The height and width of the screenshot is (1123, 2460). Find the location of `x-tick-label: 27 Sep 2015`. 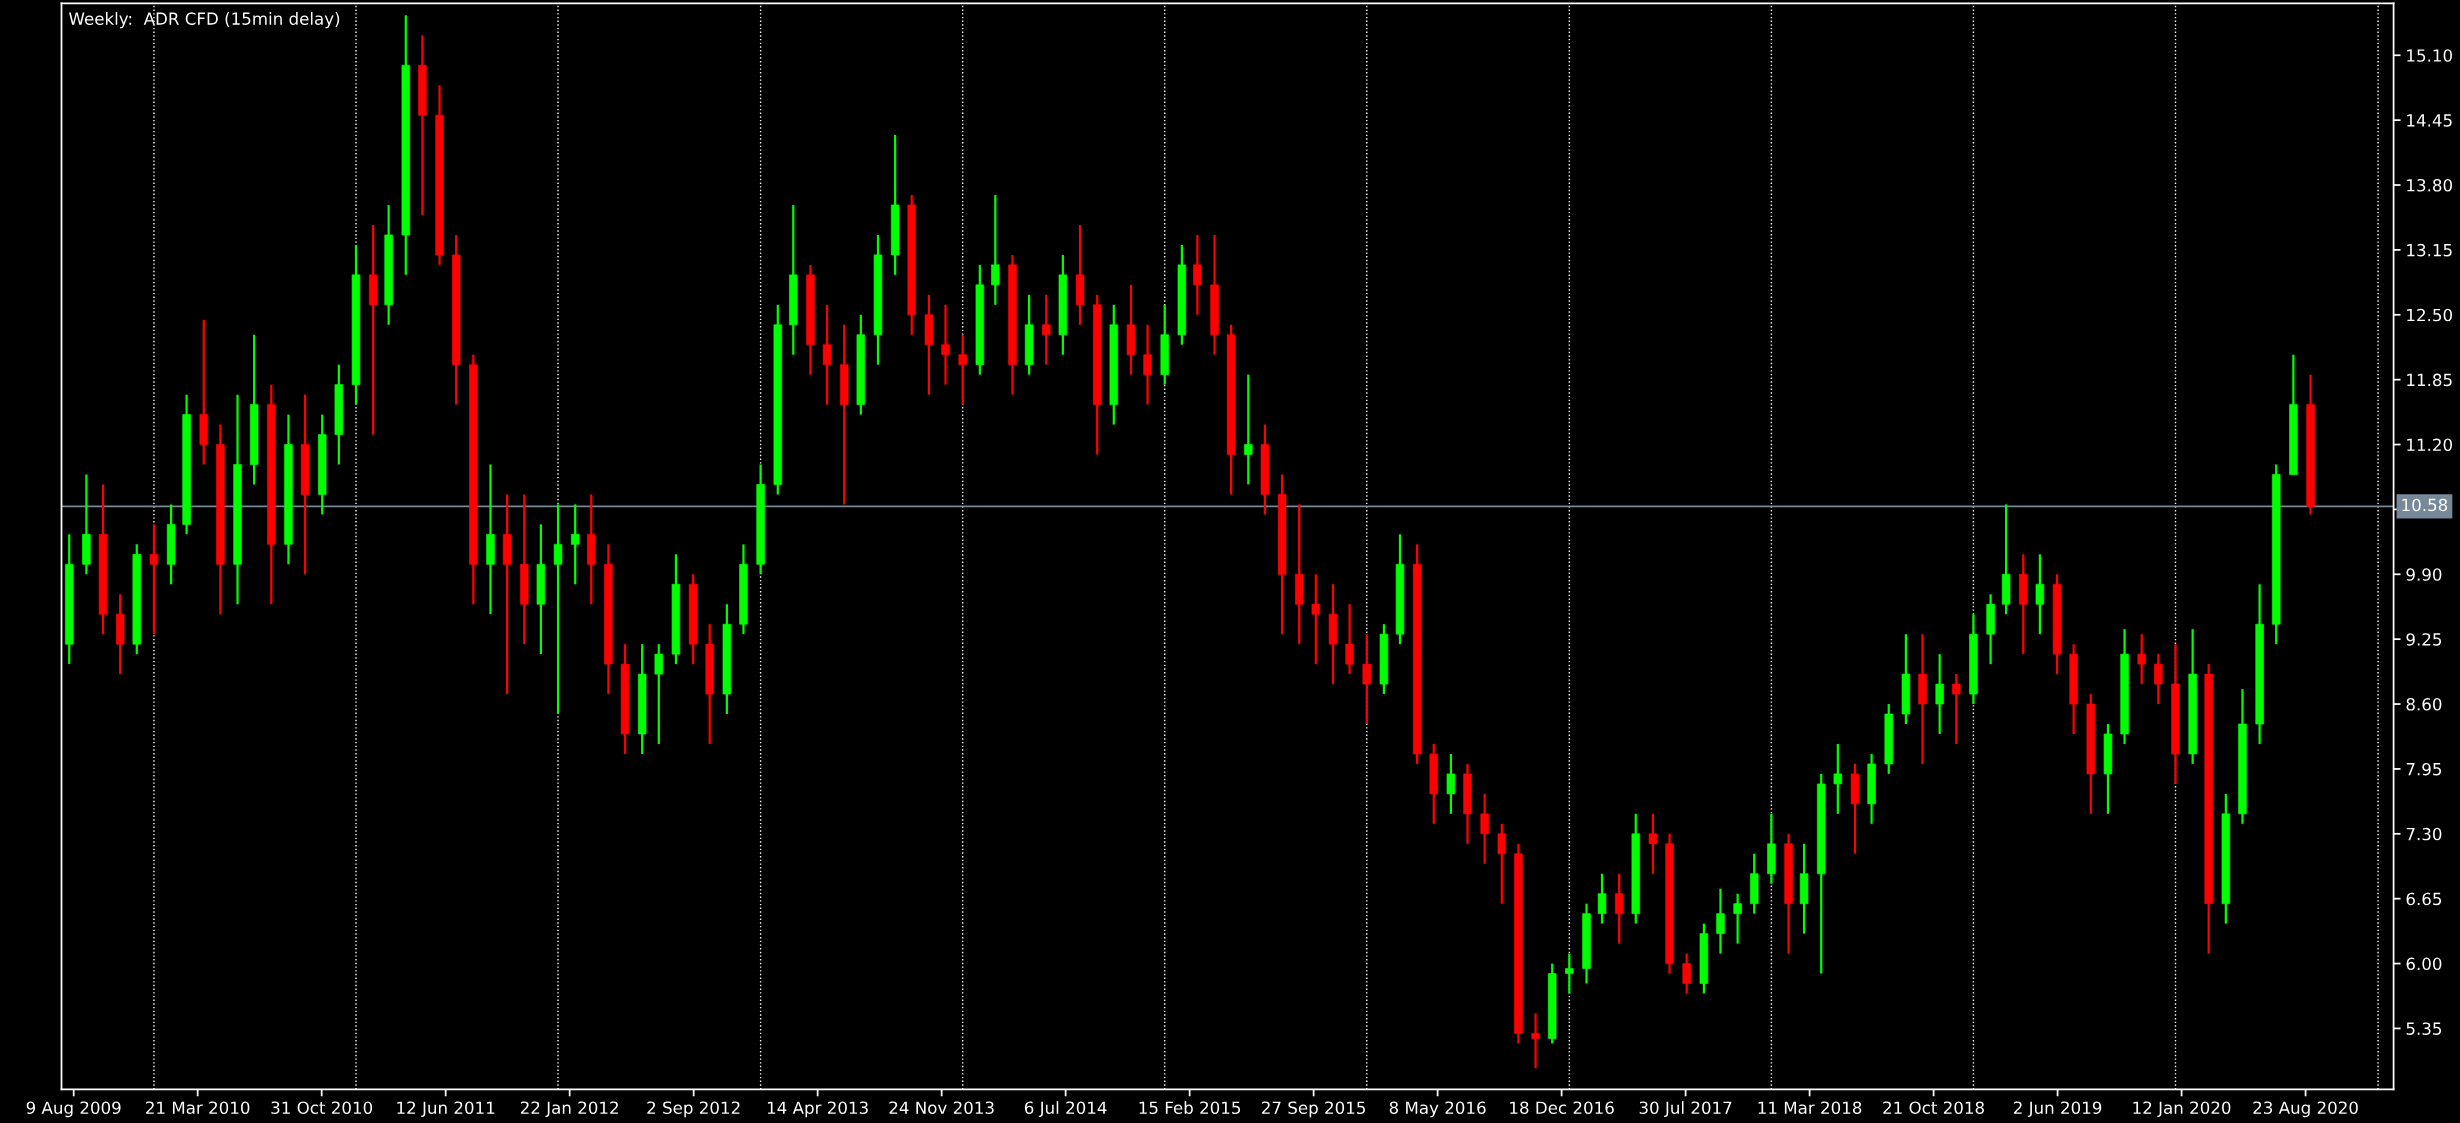

x-tick-label: 27 Sep 2015 is located at coordinates (1313, 1109).